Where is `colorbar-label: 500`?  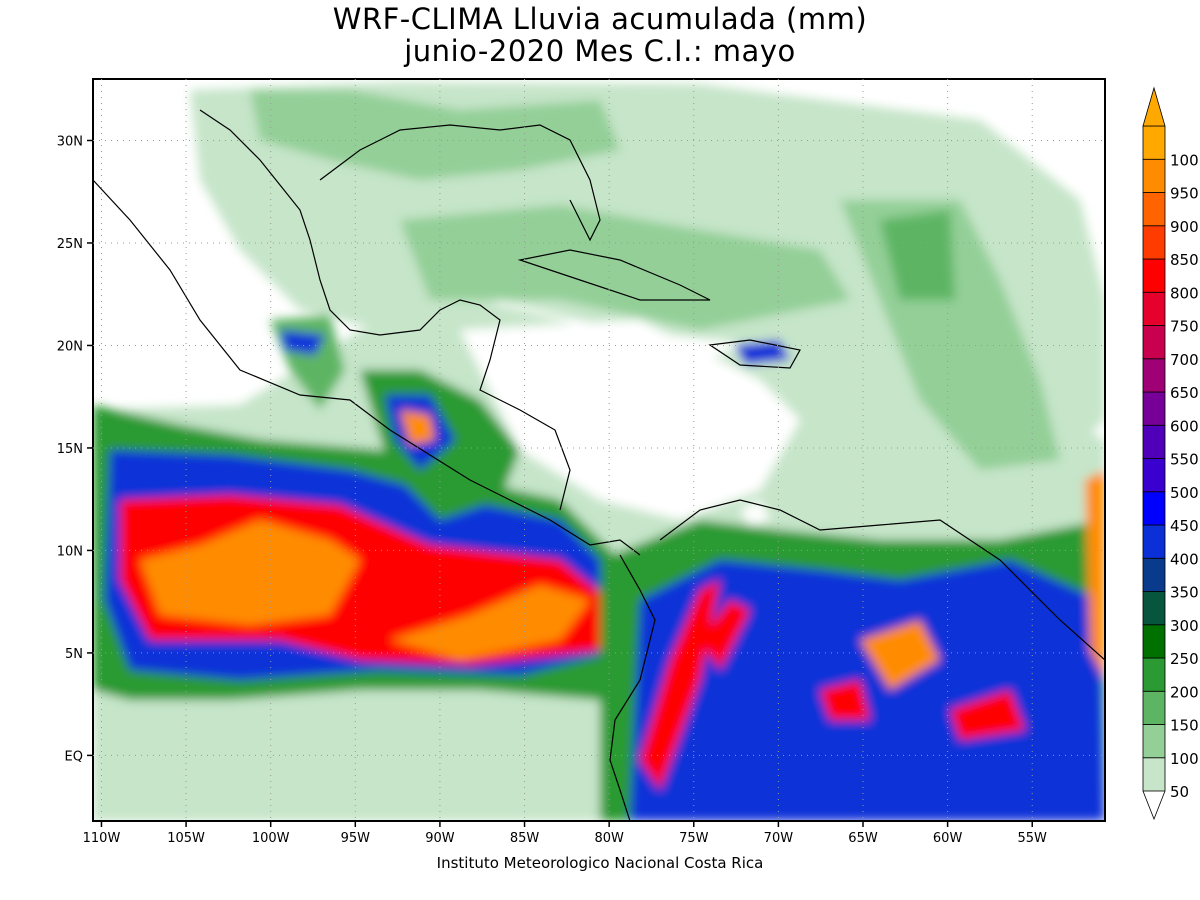 colorbar-label: 500 is located at coordinates (1184, 493).